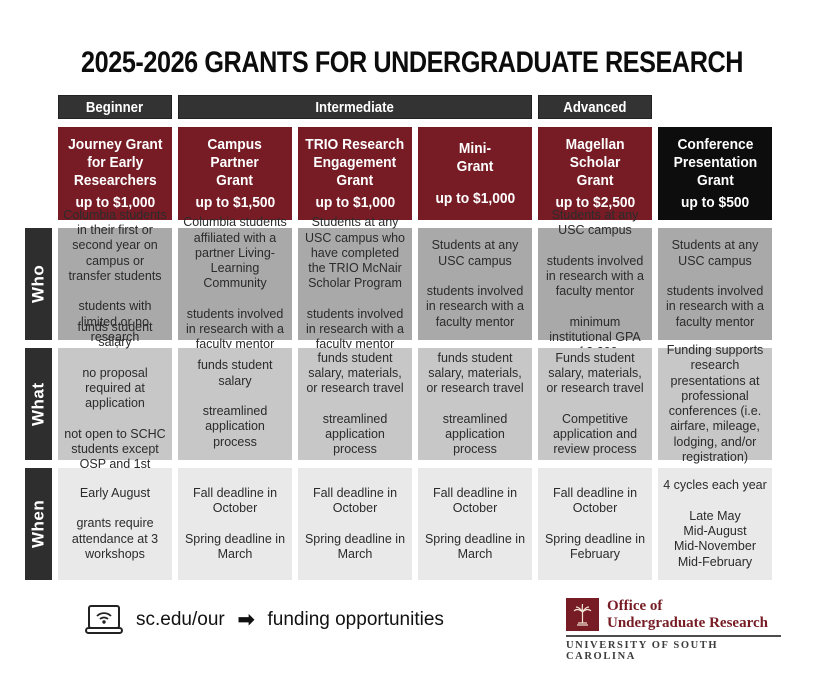 Image resolution: width=825 pixels, height=700 pixels. I want to click on grant-header-mini: Mini- Grant up to $1,000, so click(475, 173).